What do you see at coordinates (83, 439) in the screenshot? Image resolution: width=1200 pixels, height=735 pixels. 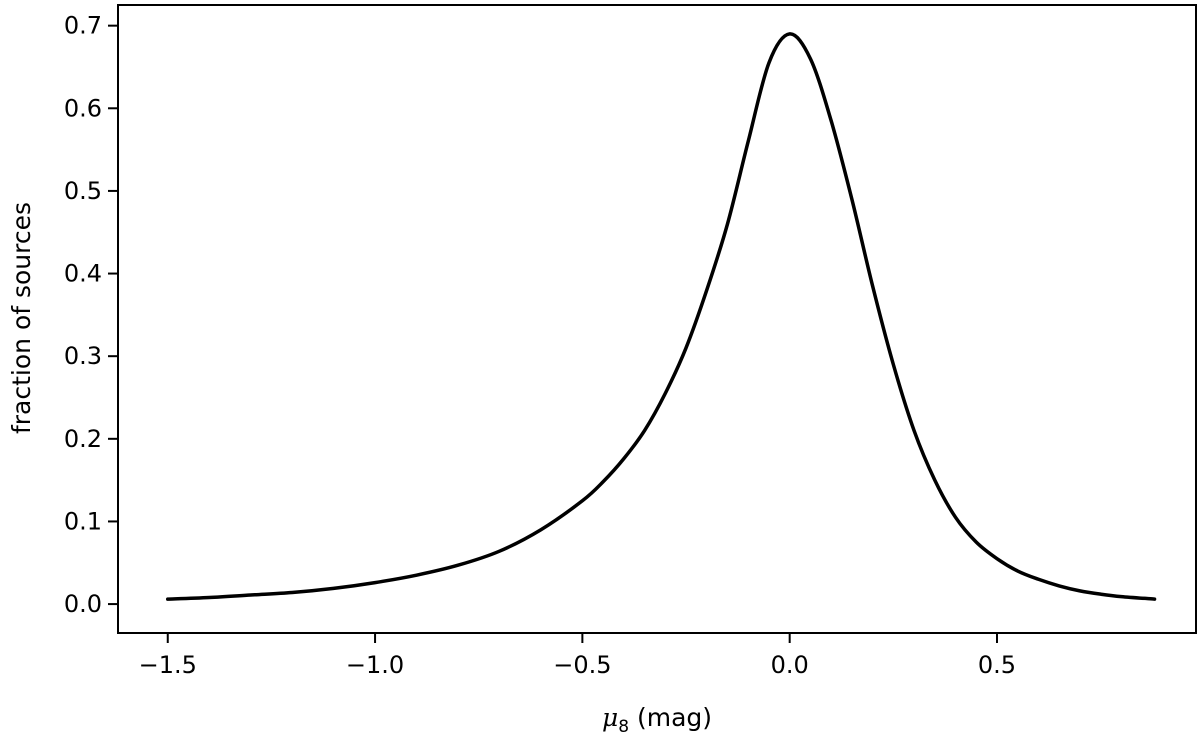 I see `y-tick-label: 0.2` at bounding box center [83, 439].